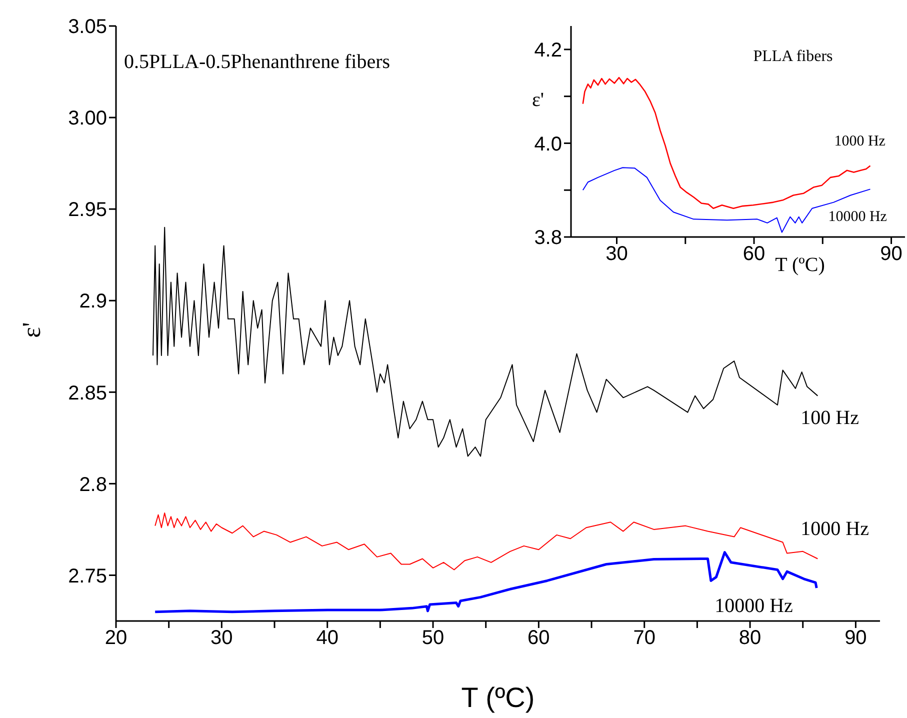  Describe the element at coordinates (87, 576) in the screenshot. I see `y-tick-label: 2.75` at that location.